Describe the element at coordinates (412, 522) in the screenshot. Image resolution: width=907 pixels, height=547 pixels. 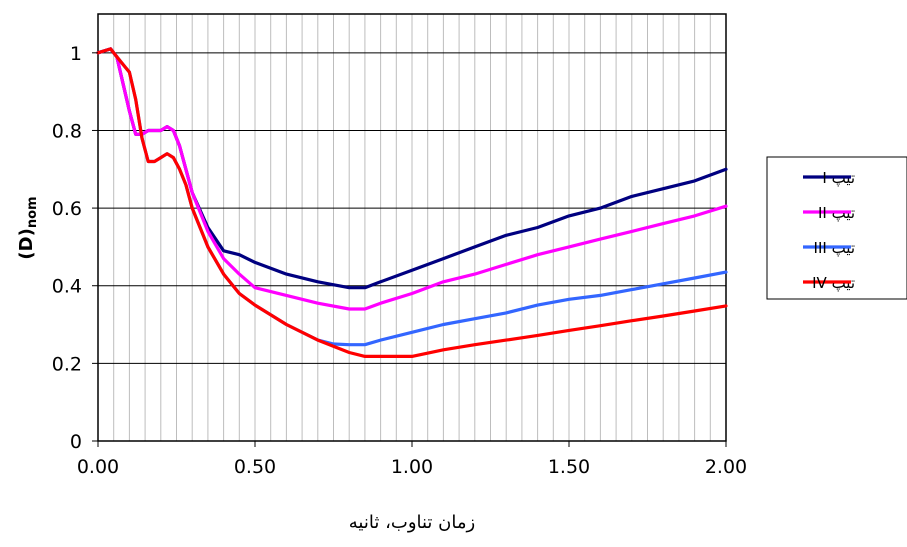
I see `x-axis-title: زمان تناوب، ثانیه` at that location.